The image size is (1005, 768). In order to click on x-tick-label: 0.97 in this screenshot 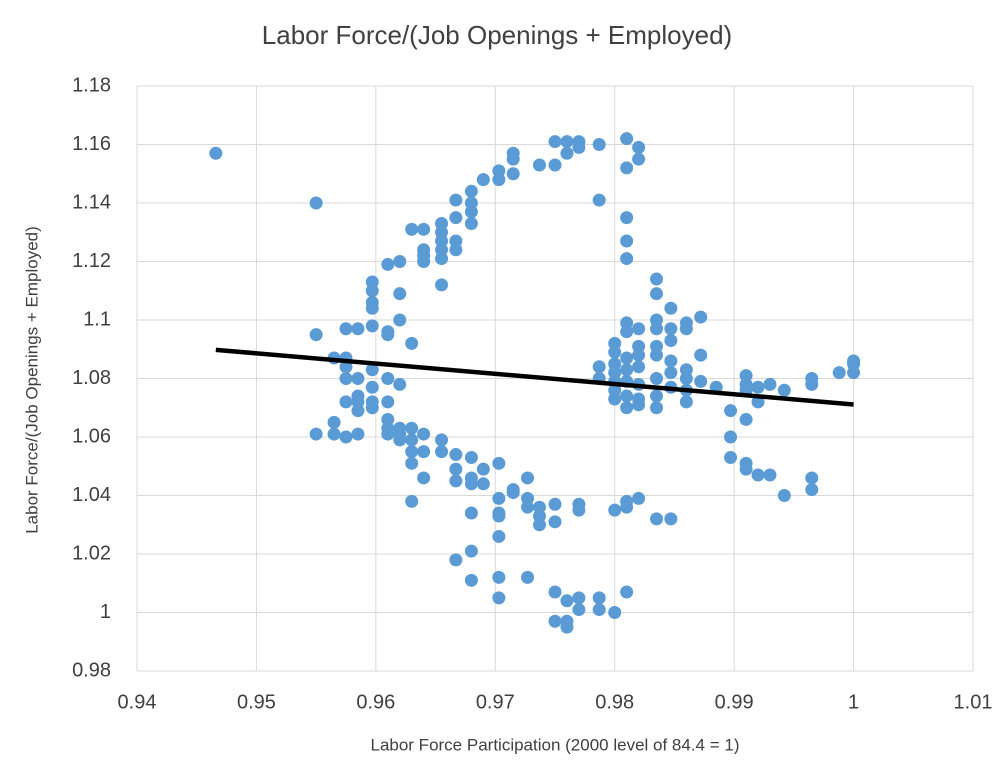, I will do `click(495, 702)`.